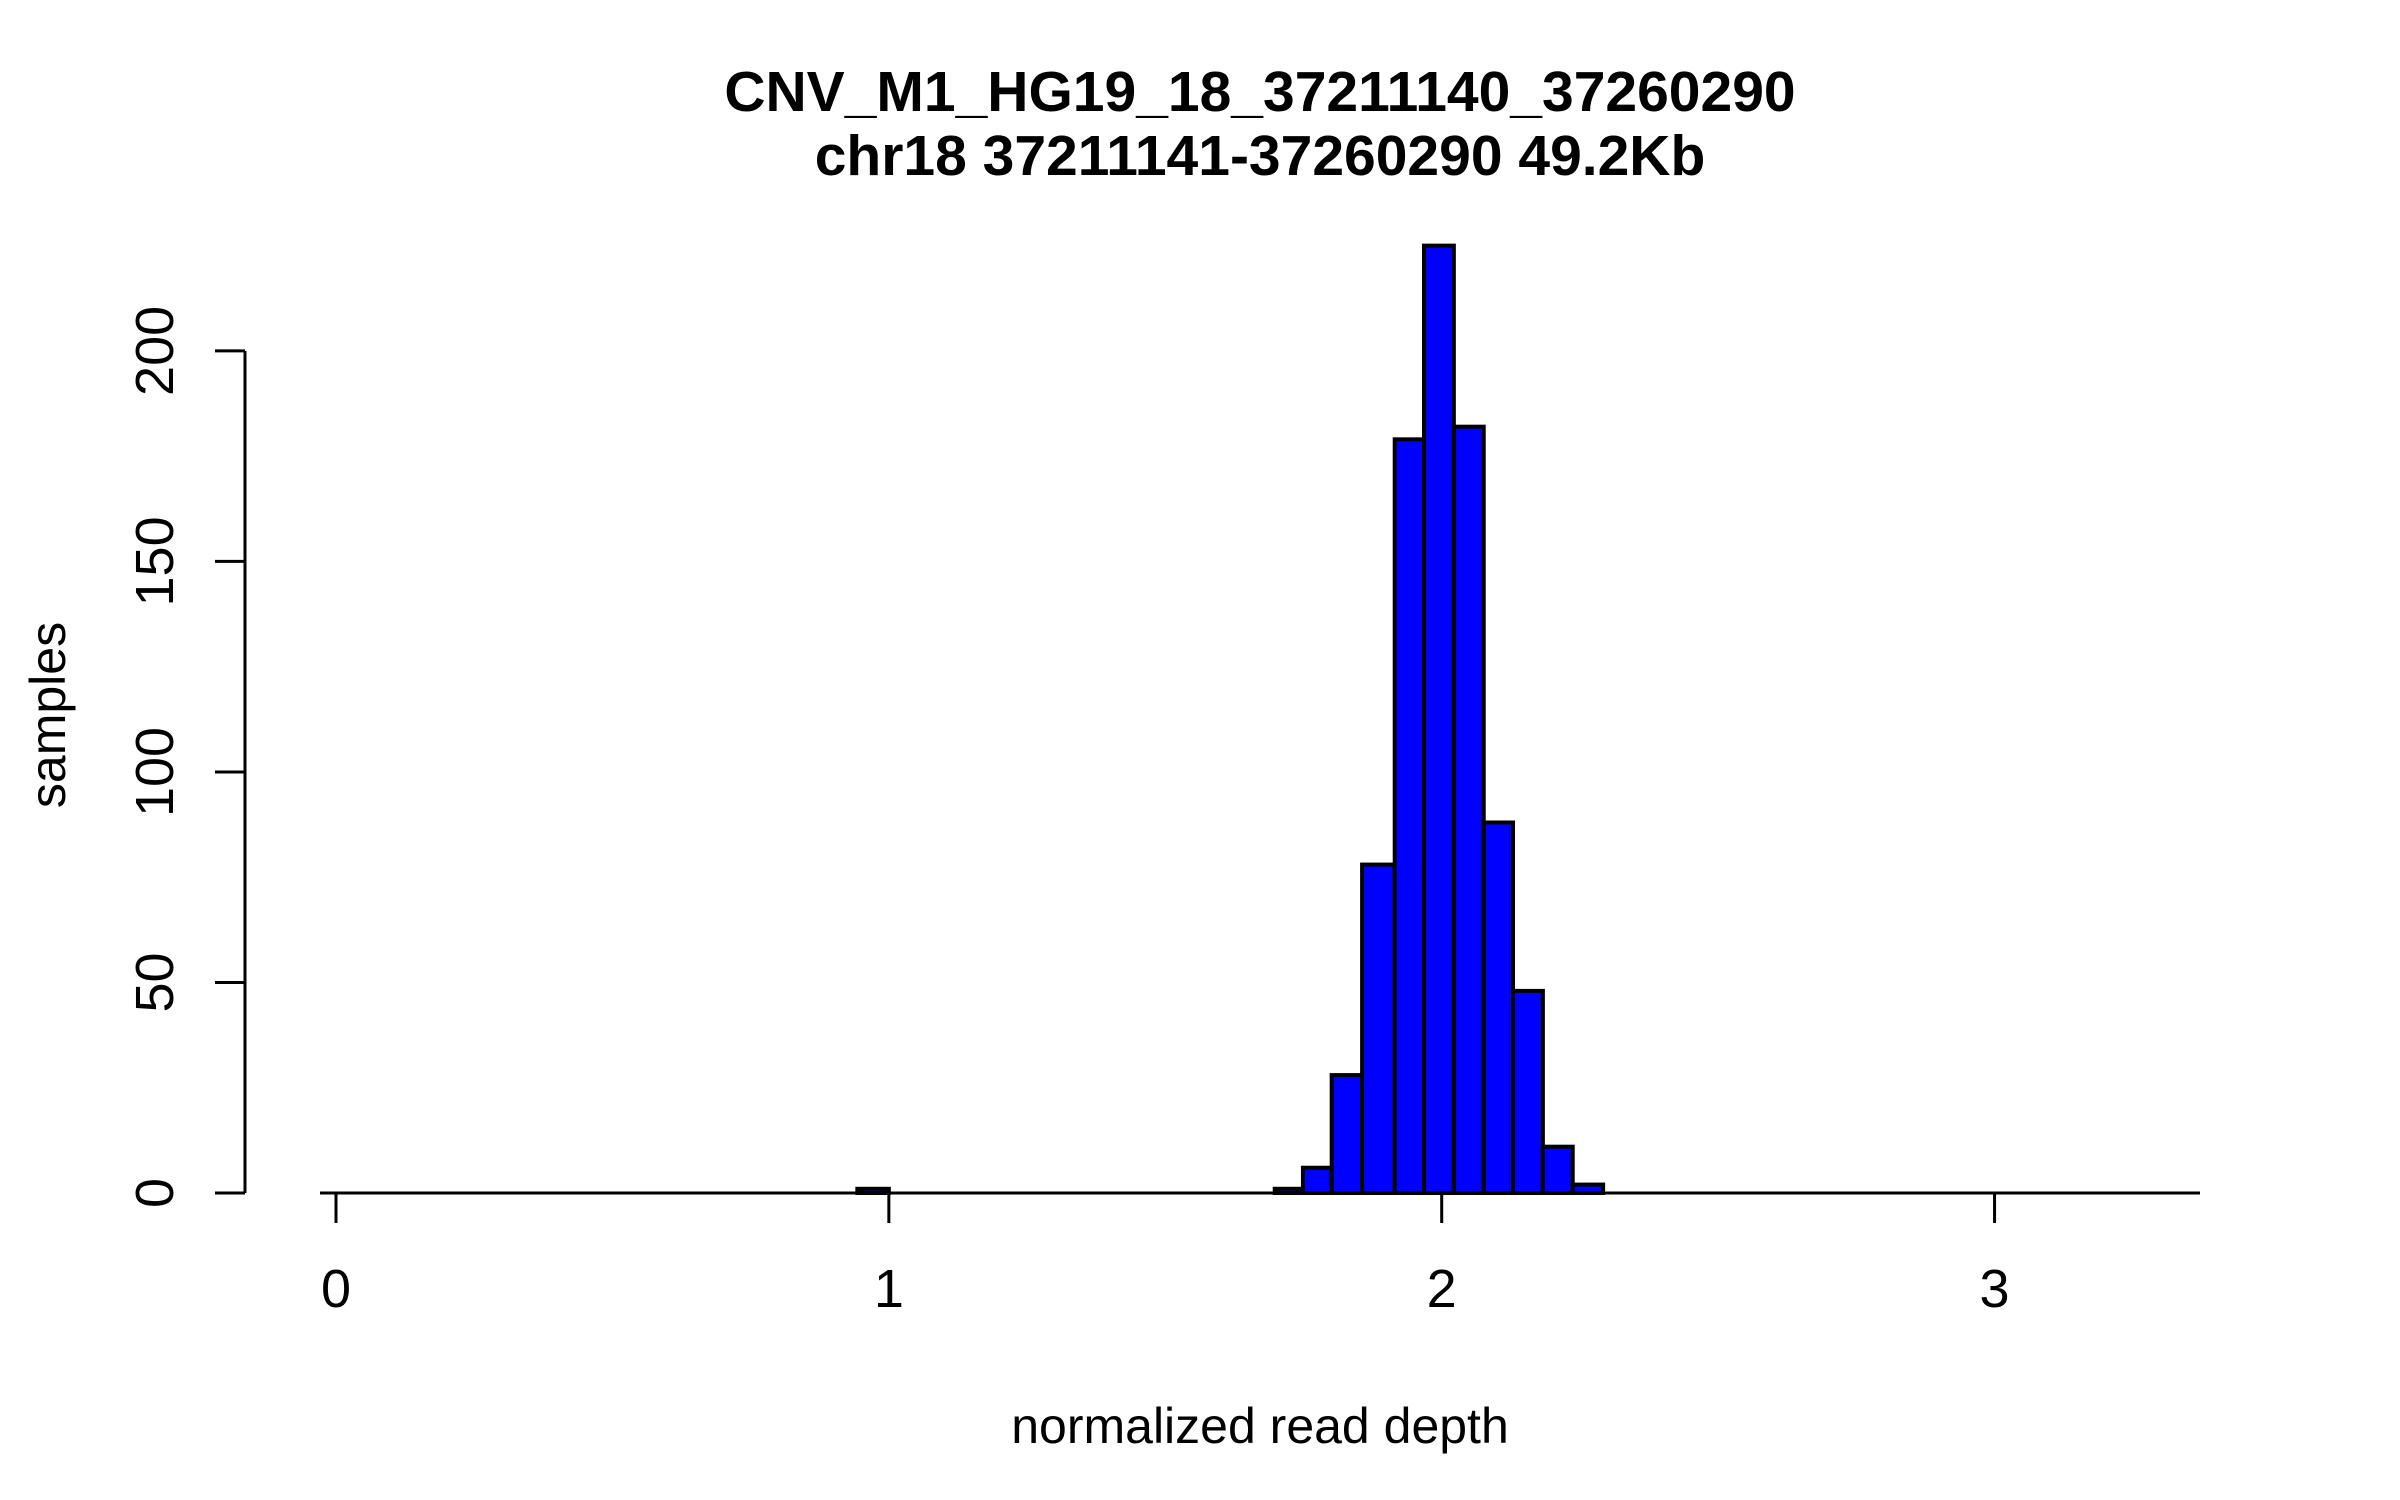 This screenshot has height=1500, width=2400. Describe the element at coordinates (186, 757) in the screenshot. I see `y-axis: 0 50 100 150 200` at that location.